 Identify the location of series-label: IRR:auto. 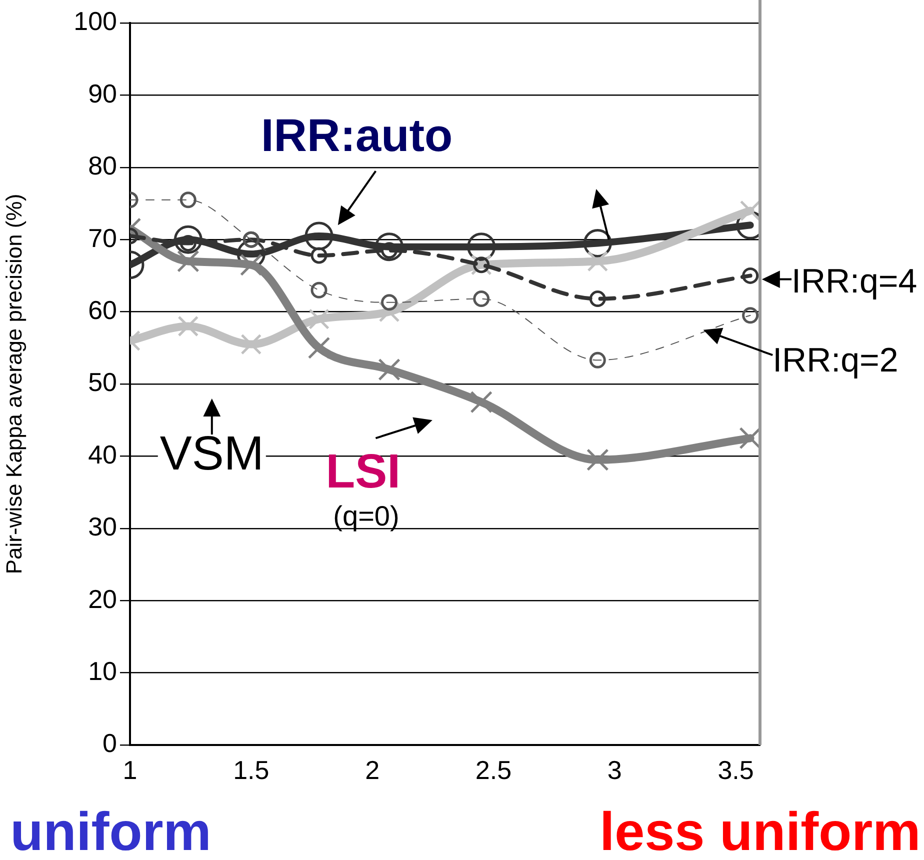
(356, 135).